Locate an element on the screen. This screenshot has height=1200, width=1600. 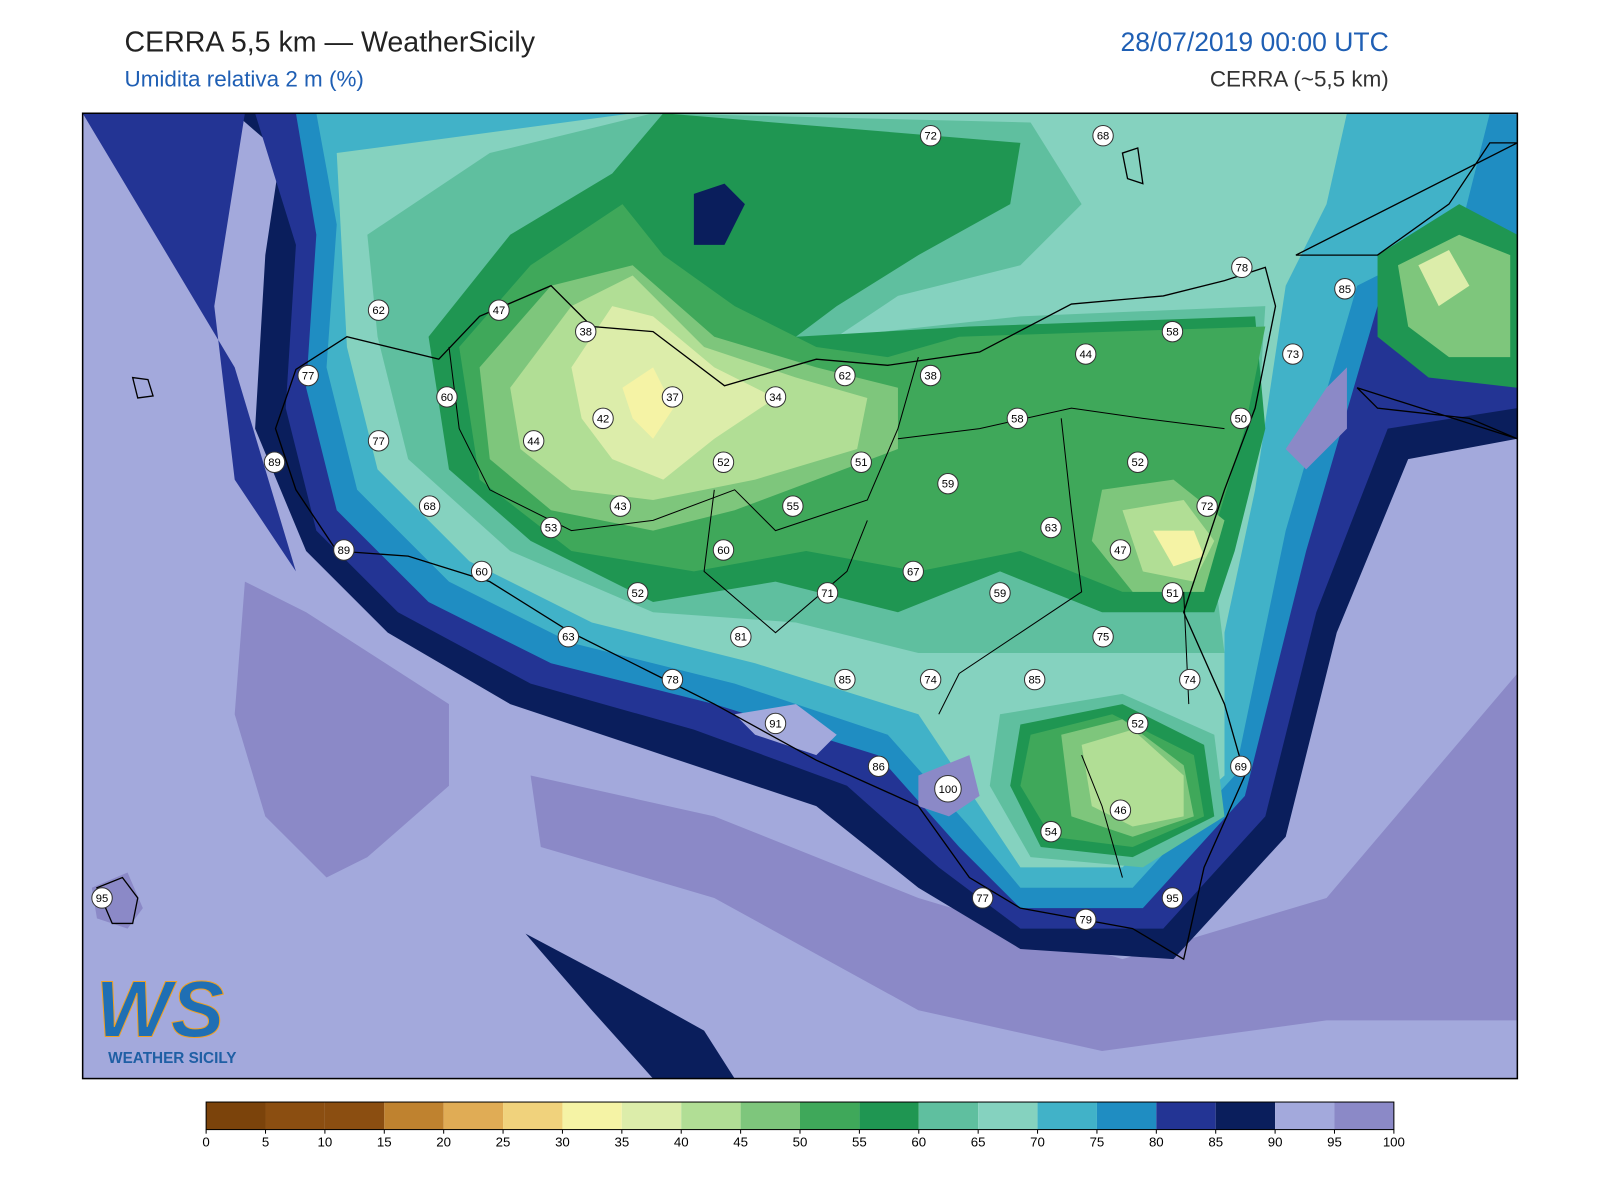
station-value: 46 is located at coordinates (1120, 811).